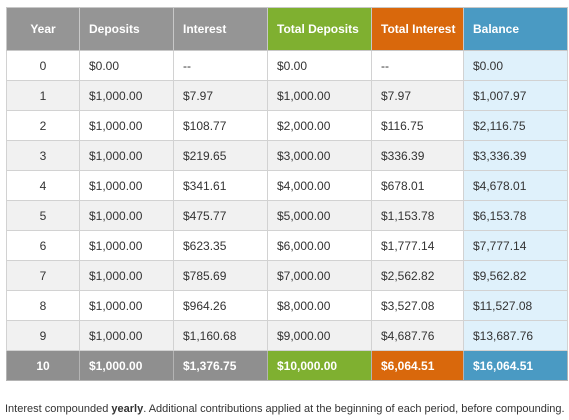 The image size is (569, 420). Describe the element at coordinates (417, 185) in the screenshot. I see `cell-total-interest: $678.01` at that location.